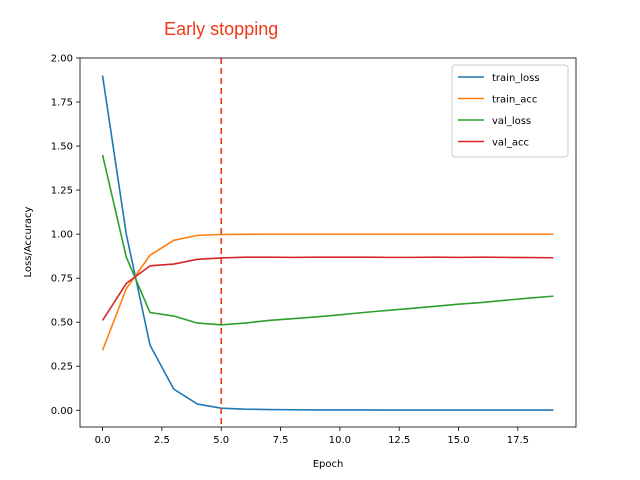  What do you see at coordinates (399, 440) in the screenshot?
I see `x-tick-label: 12.5` at bounding box center [399, 440].